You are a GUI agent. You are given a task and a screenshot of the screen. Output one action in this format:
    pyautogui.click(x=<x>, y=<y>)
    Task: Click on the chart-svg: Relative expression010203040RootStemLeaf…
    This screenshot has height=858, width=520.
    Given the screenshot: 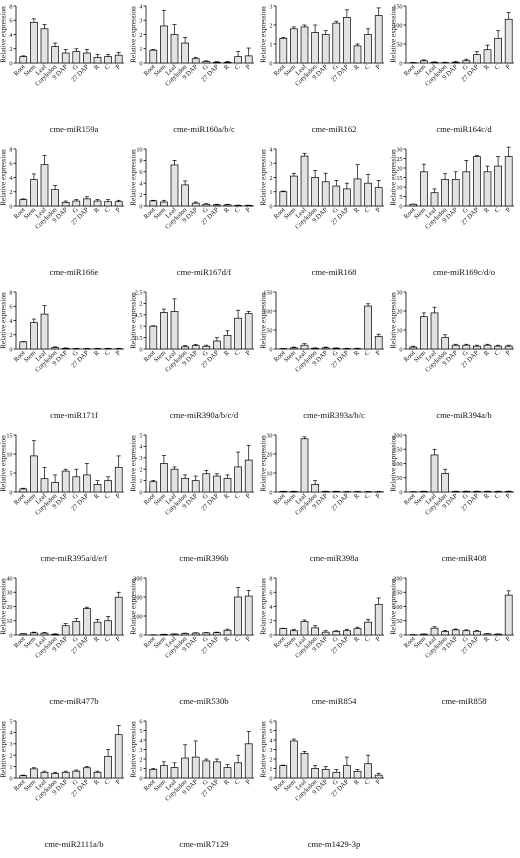 What is the action you would take?
    pyautogui.click(x=65, y=634)
    